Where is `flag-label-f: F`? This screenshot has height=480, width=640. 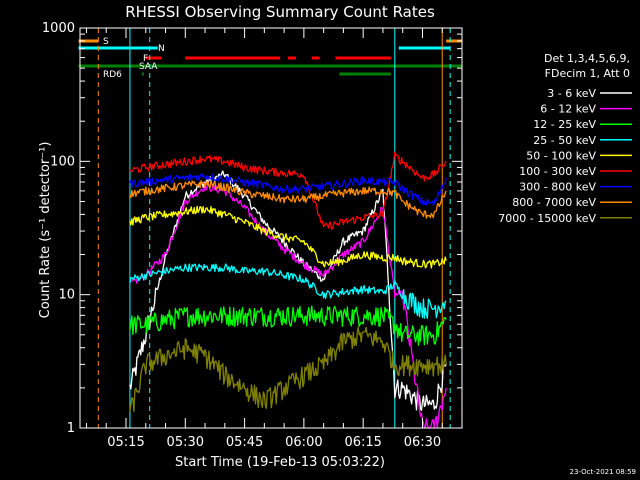 flag-label-f: F is located at coordinates (145, 59).